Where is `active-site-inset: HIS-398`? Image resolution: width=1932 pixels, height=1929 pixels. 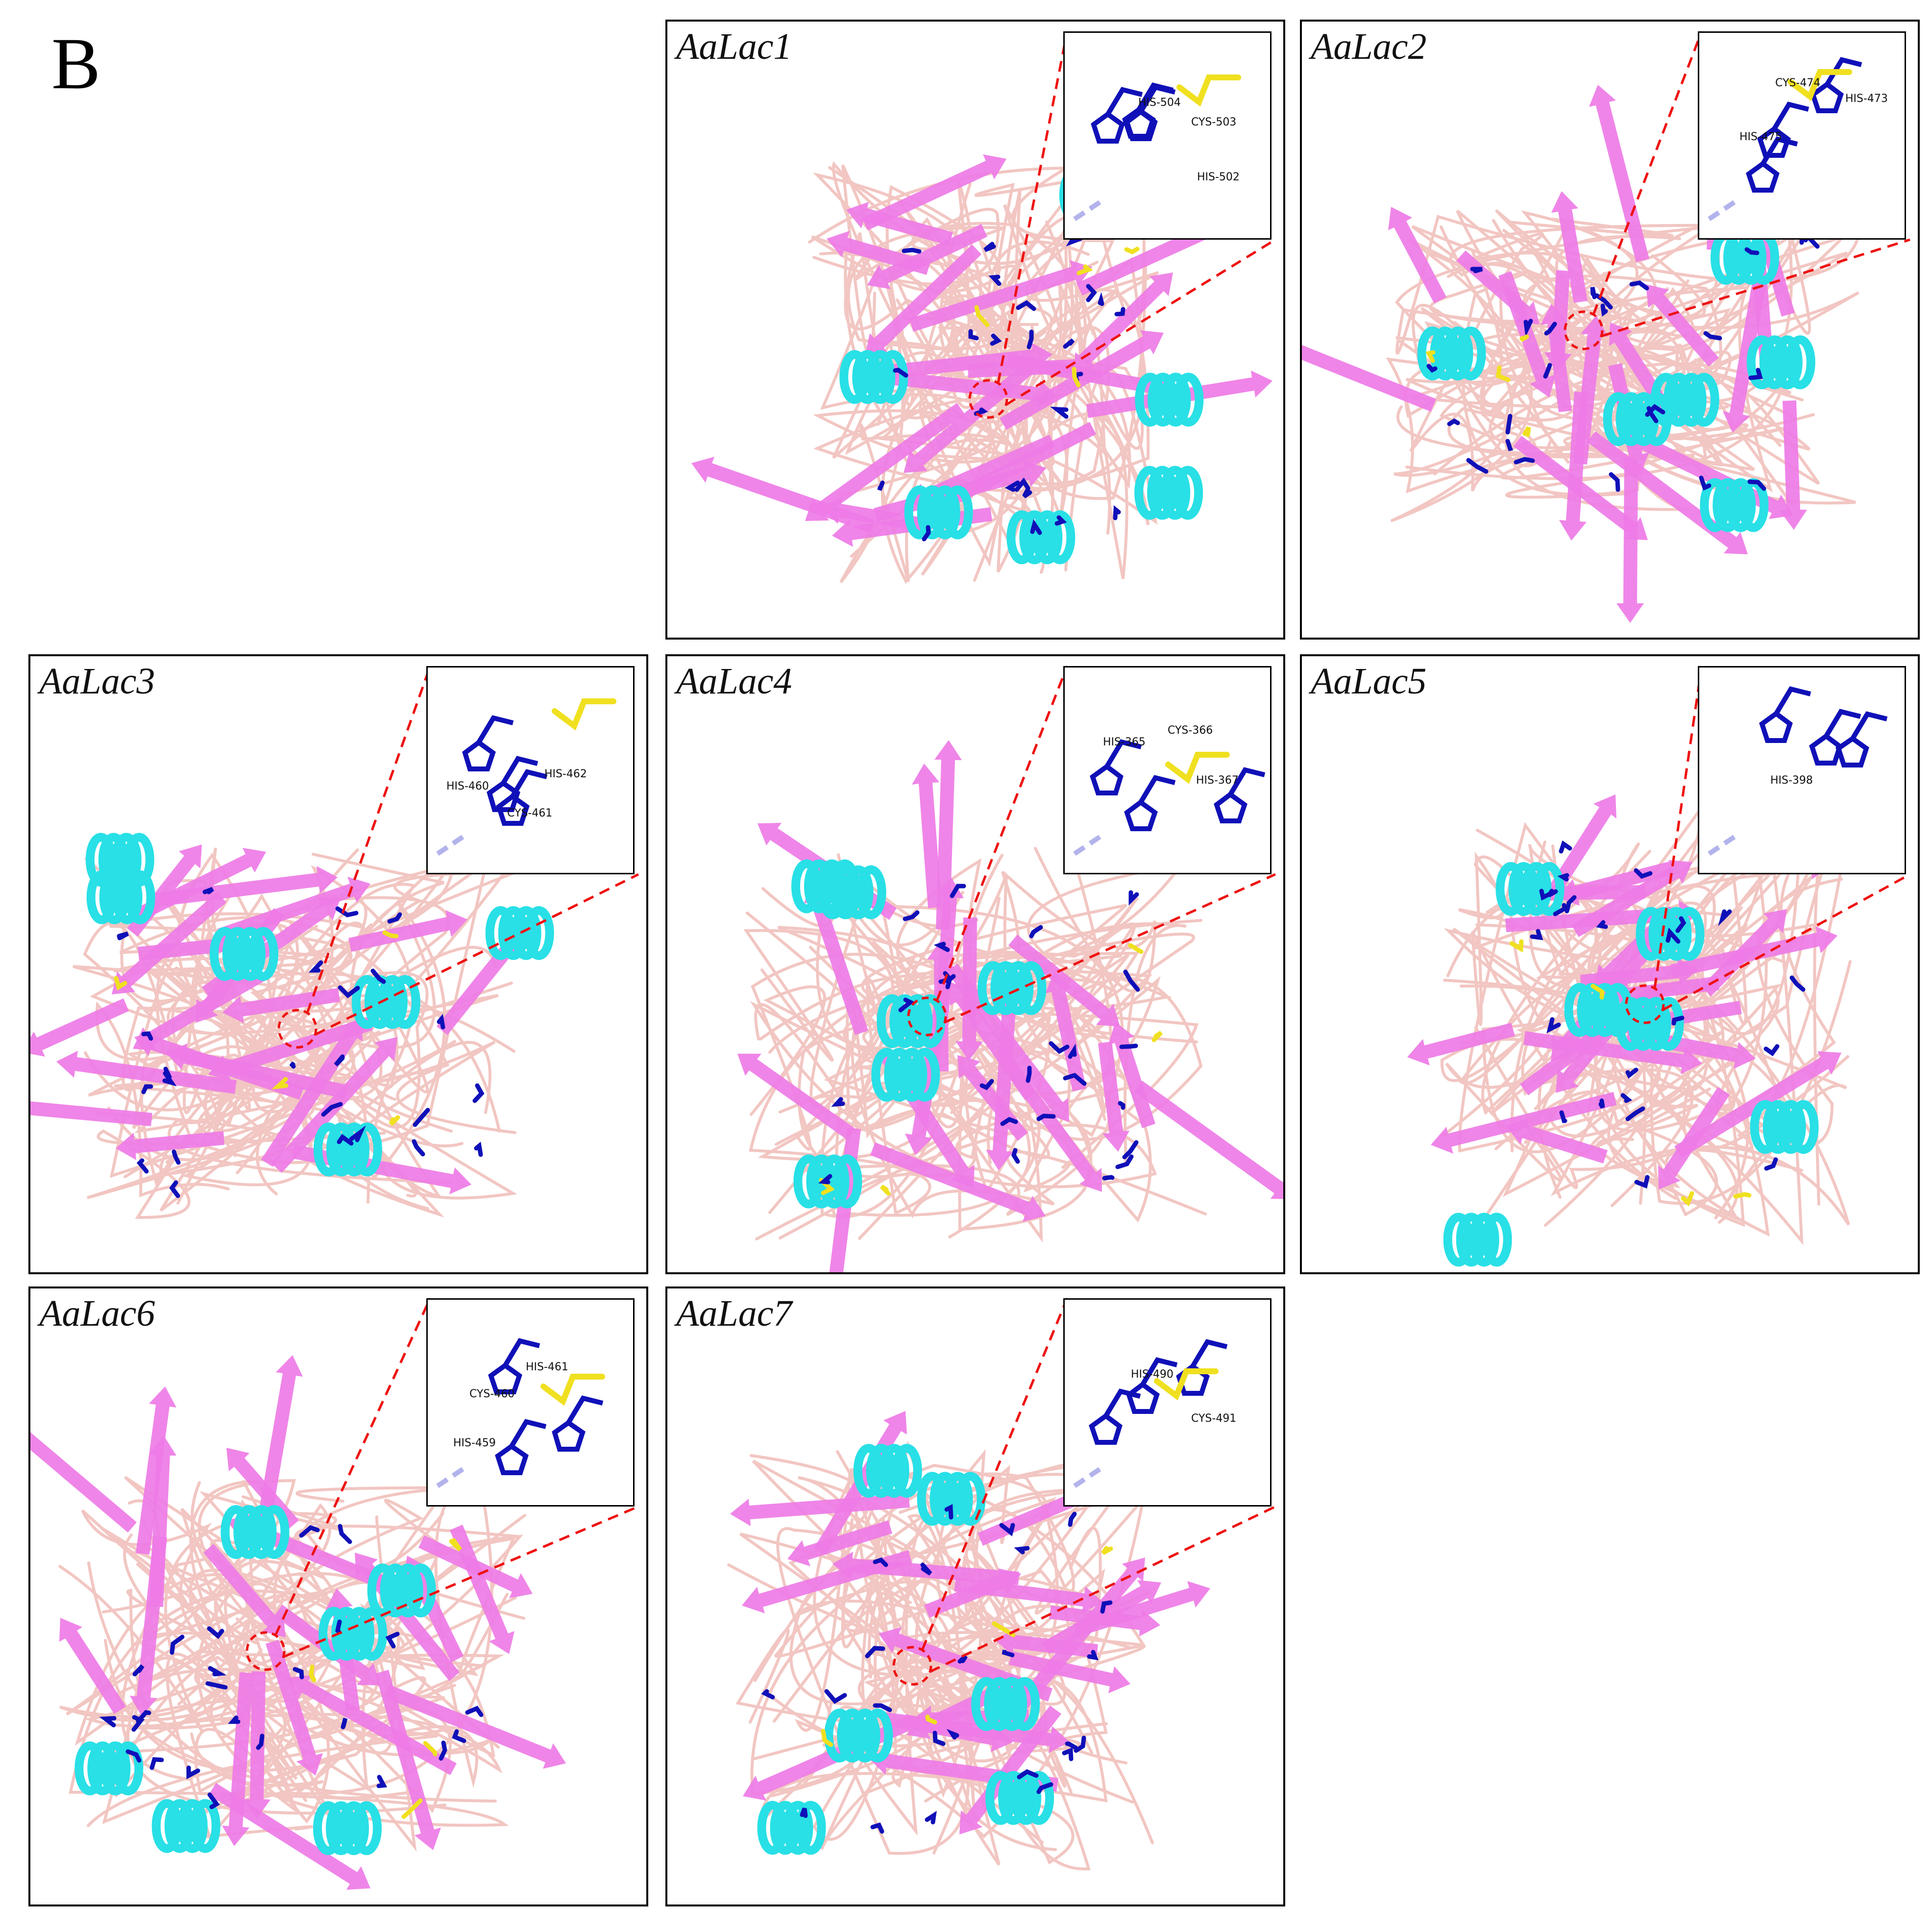 active-site-inset: HIS-398 is located at coordinates (1802, 770).